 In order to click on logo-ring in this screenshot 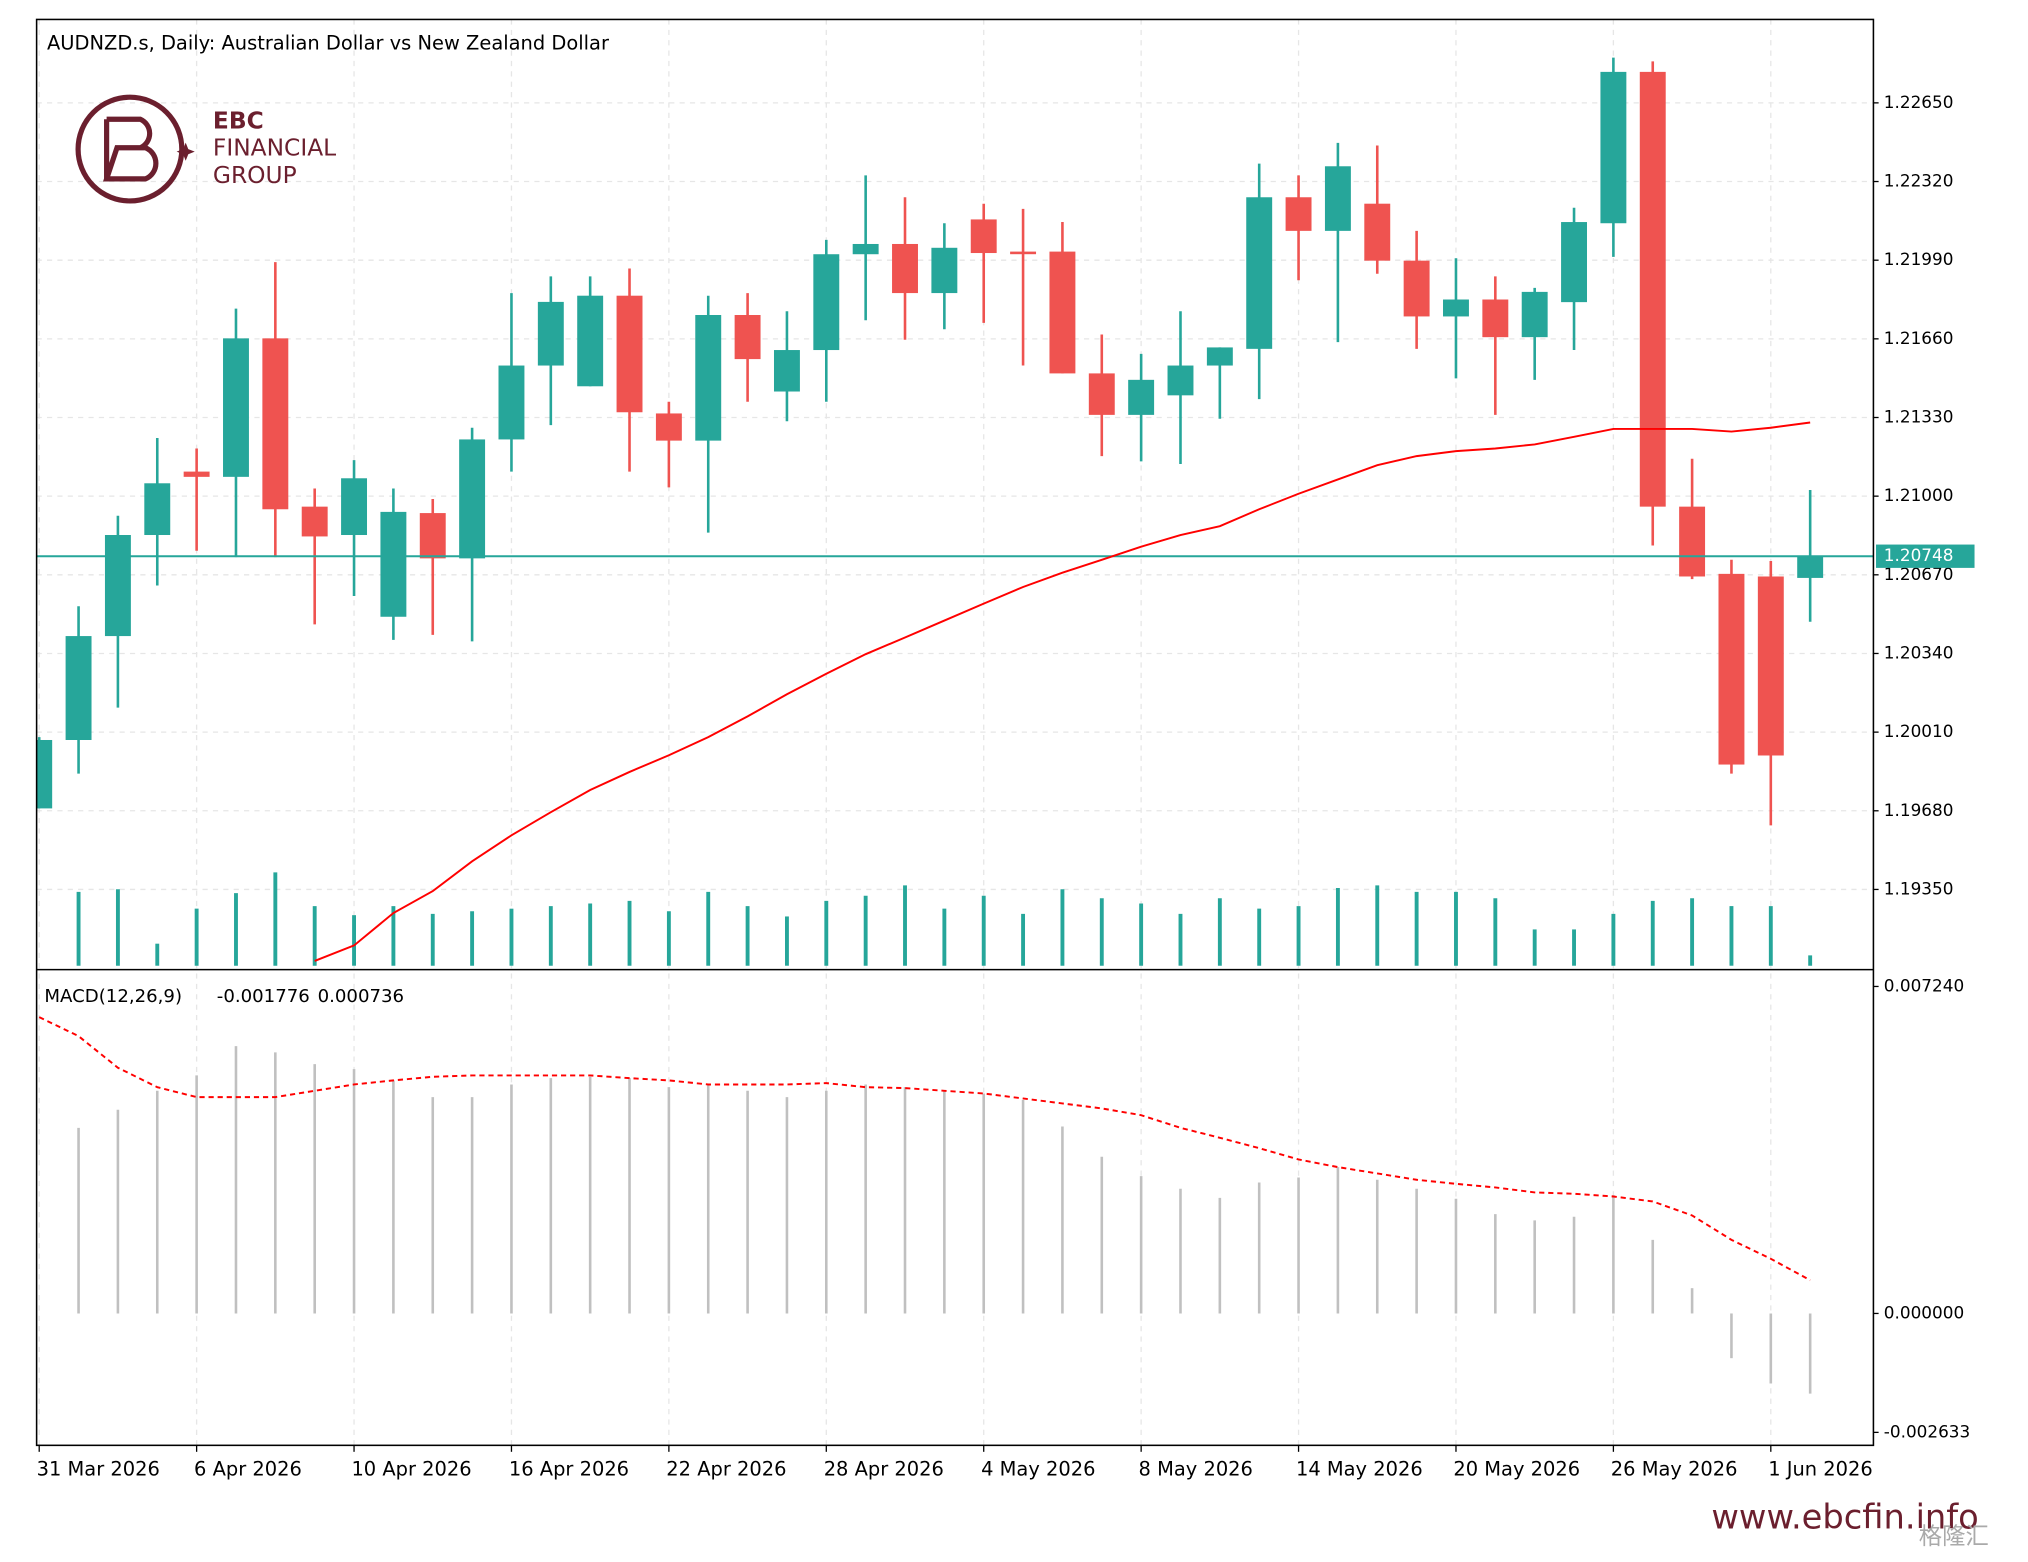, I will do `click(130, 149)`.